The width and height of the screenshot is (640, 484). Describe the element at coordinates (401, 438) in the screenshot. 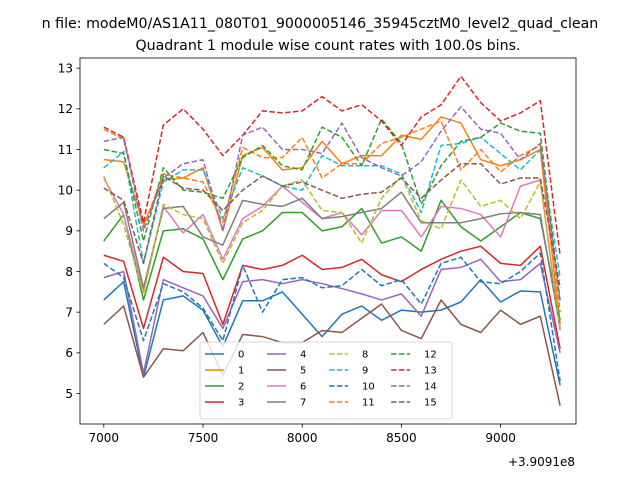

I see `x-tick-label: 8500` at that location.